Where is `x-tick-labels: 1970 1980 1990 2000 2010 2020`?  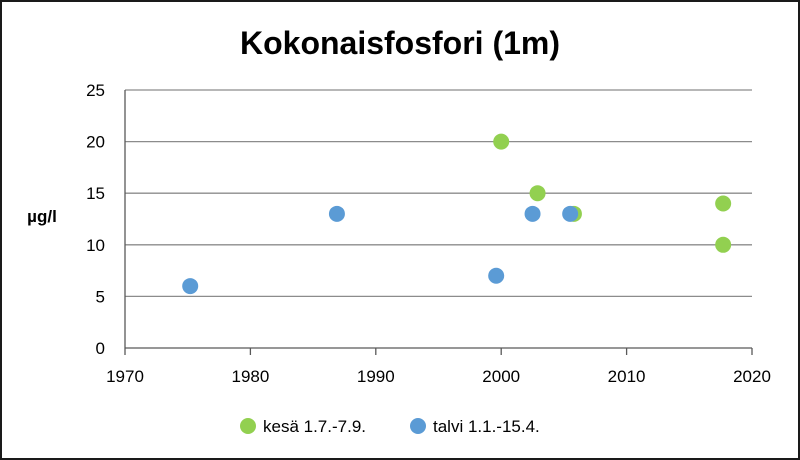 x-tick-labels: 1970 1980 1990 2000 2010 2020 is located at coordinates (438, 376).